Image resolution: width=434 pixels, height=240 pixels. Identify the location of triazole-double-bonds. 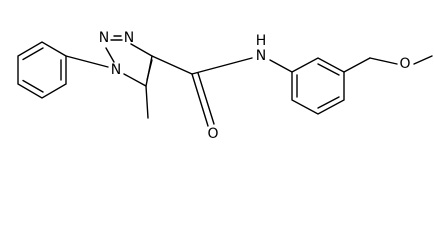
(133, 58).